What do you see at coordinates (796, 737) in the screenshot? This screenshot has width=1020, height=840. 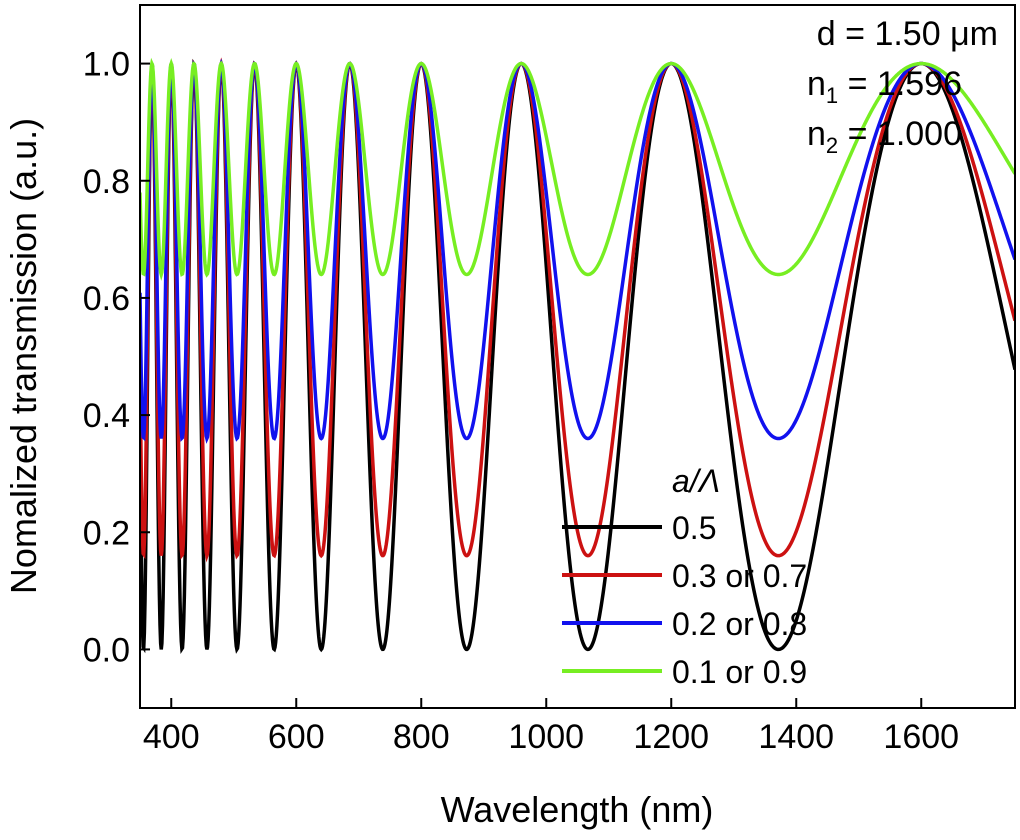 I see `x-tick-label: 1400` at bounding box center [796, 737].